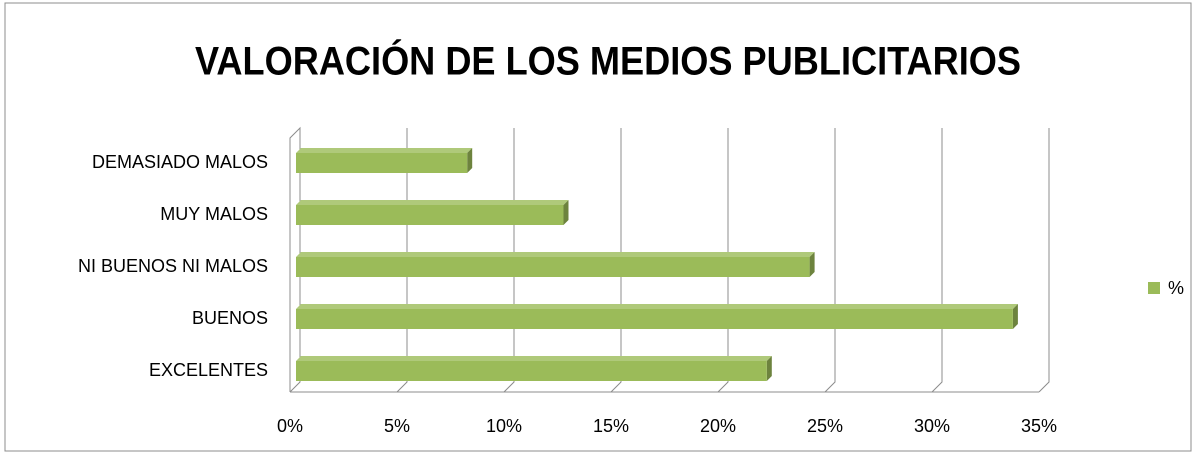 The width and height of the screenshot is (1197, 459). Describe the element at coordinates (611, 426) in the screenshot. I see `x-tick-label: 15%` at that location.